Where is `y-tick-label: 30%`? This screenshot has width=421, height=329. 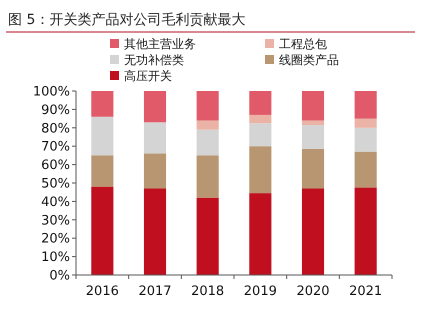 y-tick-label: 30% is located at coordinates (55, 220).